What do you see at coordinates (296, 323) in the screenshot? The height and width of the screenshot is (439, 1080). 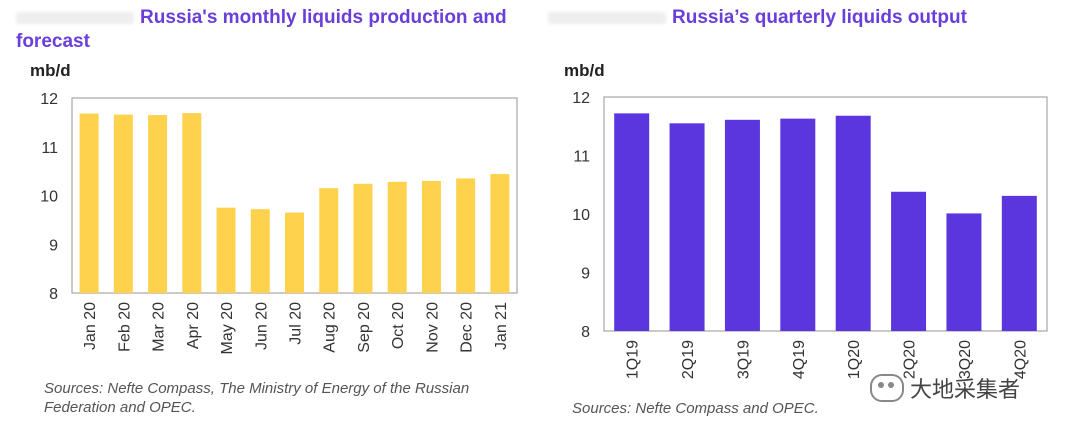 I see `x-tick-label: Jul 20` at bounding box center [296, 323].